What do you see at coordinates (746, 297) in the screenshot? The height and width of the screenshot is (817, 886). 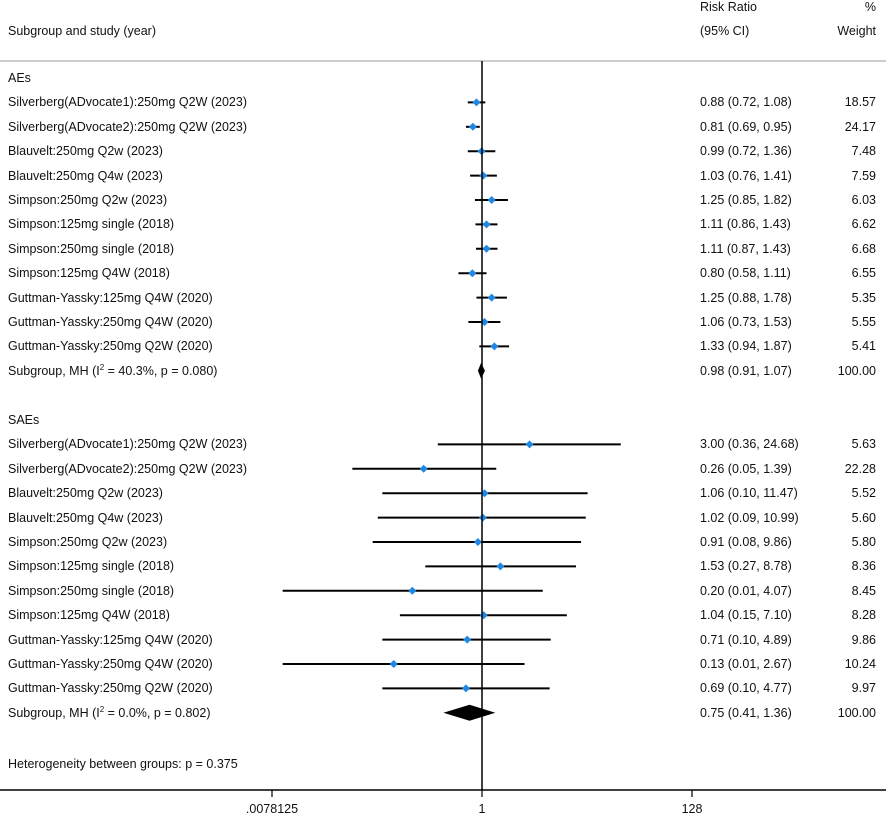 I see `study-risk-ratio-ci: 1.25 (0.88, 1.78)` at bounding box center [746, 297].